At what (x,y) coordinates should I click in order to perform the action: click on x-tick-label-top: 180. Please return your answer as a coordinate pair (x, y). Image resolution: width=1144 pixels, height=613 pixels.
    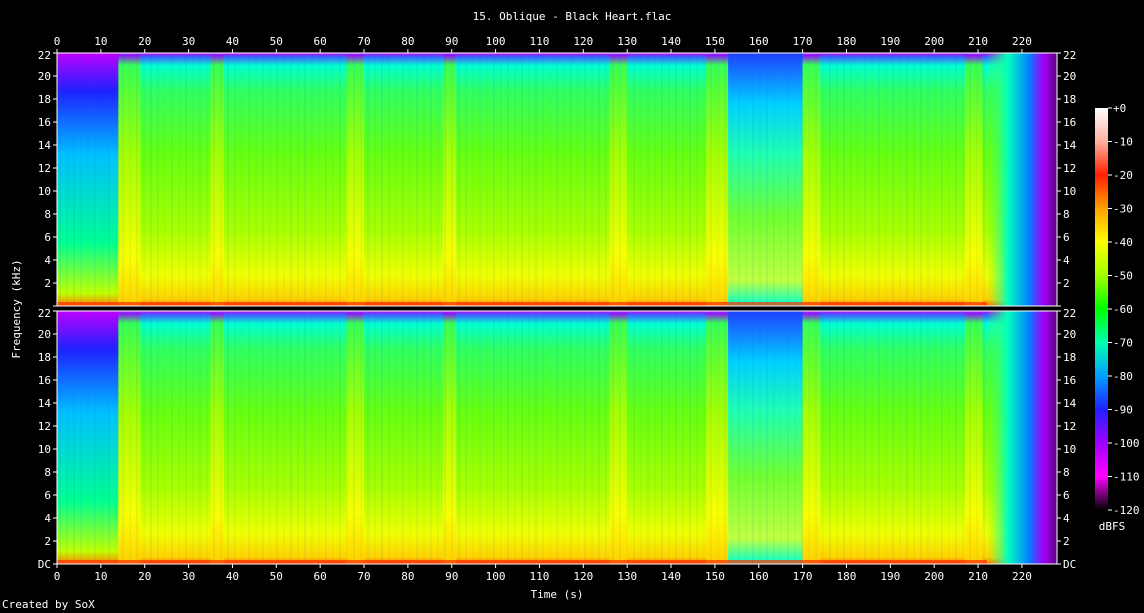
    Looking at the image, I should click on (847, 41).